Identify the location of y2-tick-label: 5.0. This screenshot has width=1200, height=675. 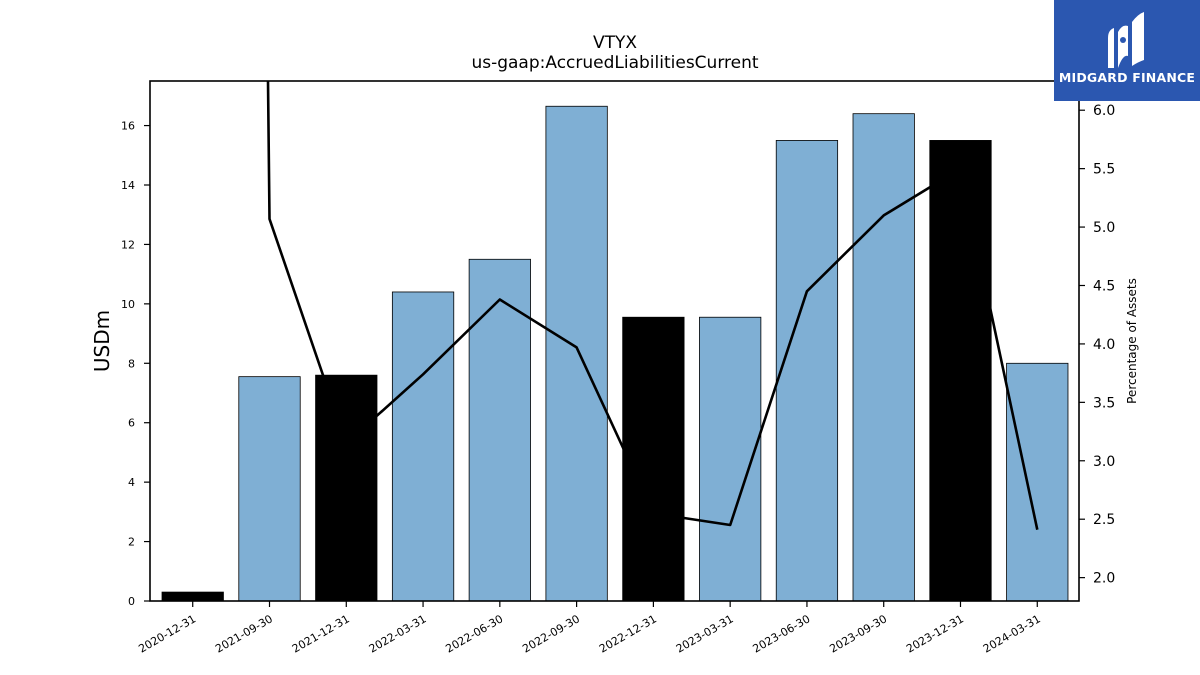
(1104, 228).